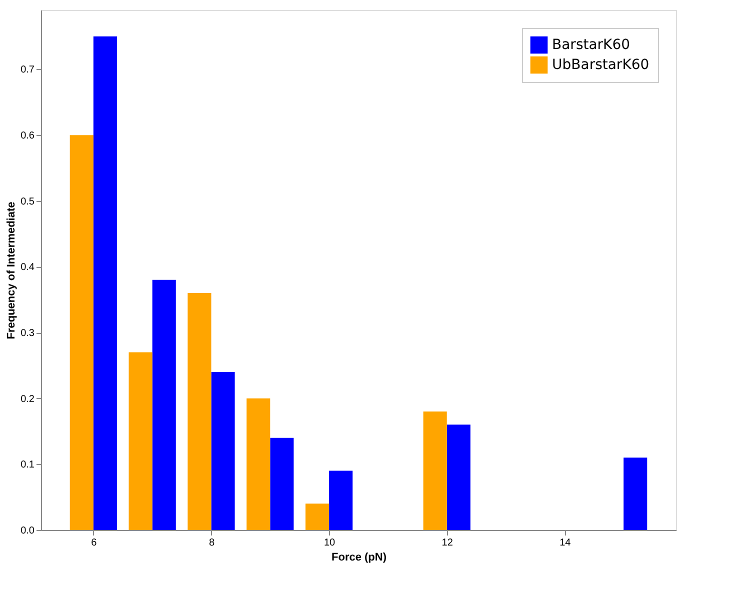  What do you see at coordinates (566, 543) in the screenshot?
I see `x-tick-label: 14` at bounding box center [566, 543].